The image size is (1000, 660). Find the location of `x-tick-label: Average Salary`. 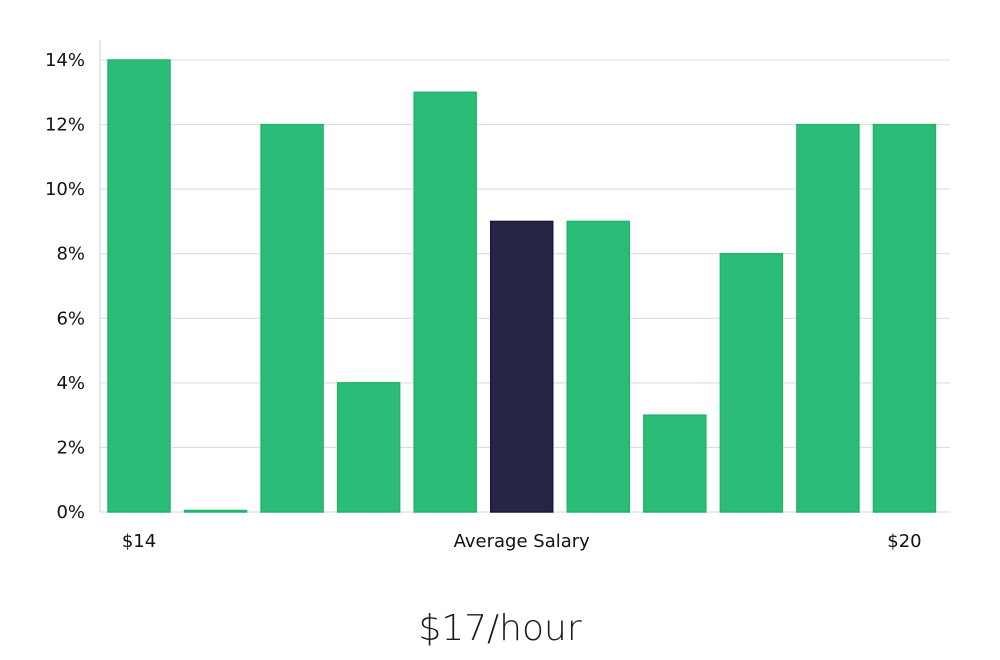

x-tick-label: Average Salary is located at coordinates (522, 541).